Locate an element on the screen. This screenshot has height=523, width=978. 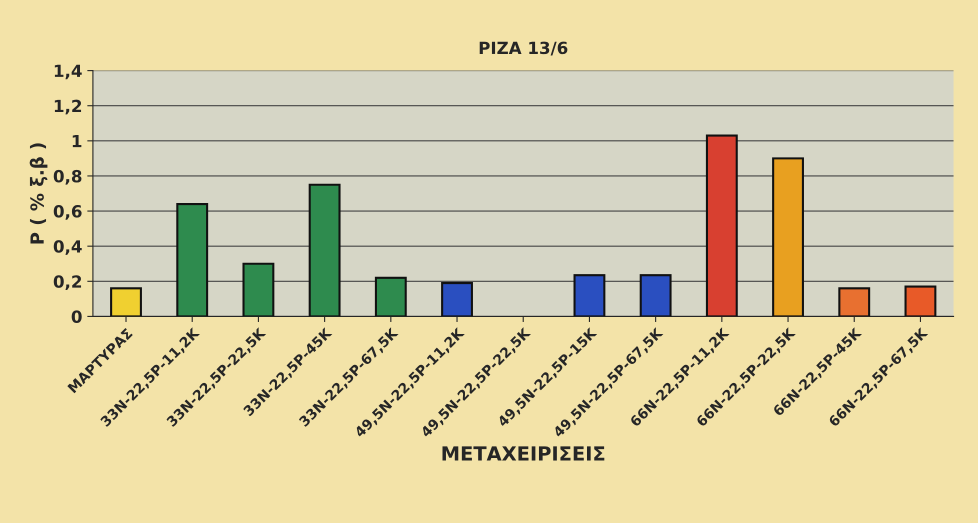
y-tick-label: 0,2 is located at coordinates (68, 282).